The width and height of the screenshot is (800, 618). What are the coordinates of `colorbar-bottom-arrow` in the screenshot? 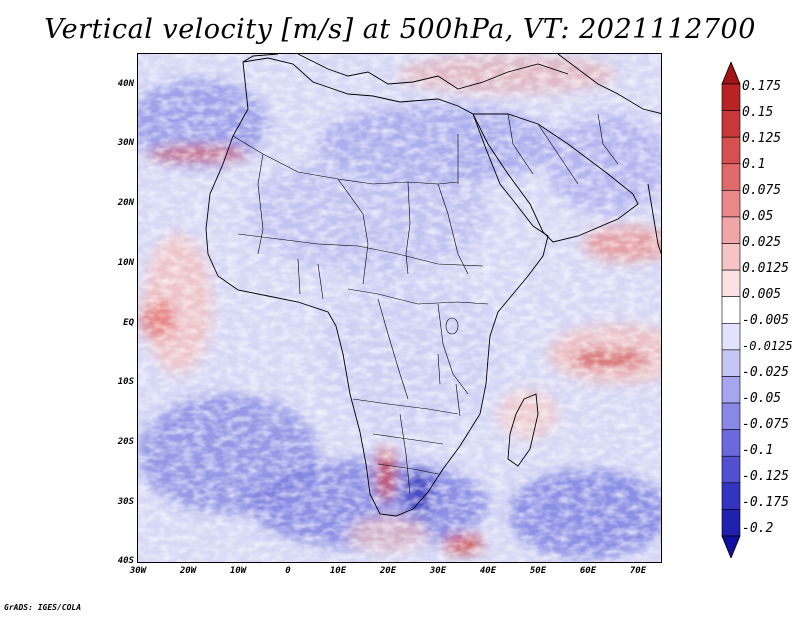 It's located at (731, 546).